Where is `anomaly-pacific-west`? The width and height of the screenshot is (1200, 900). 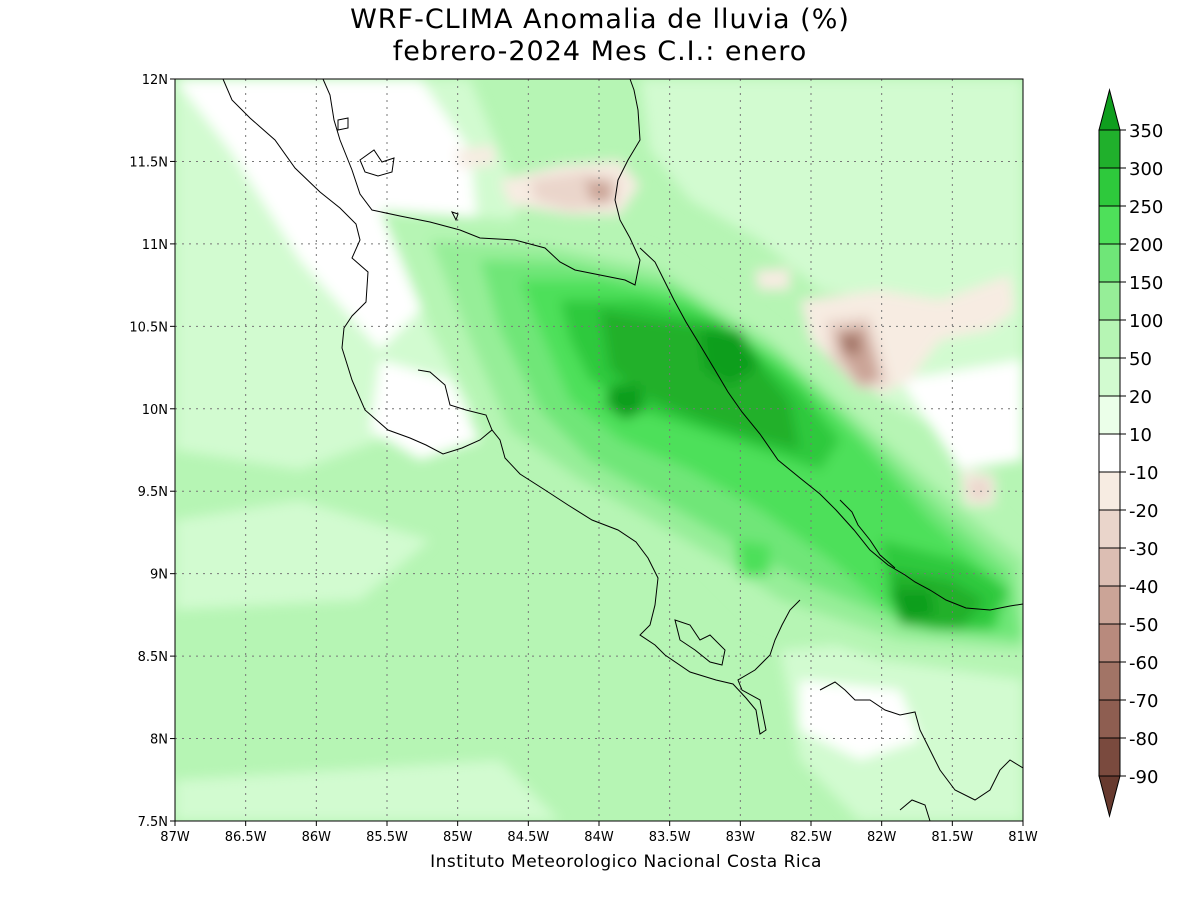
anomaly-pacific-west is located at coordinates (302, 555).